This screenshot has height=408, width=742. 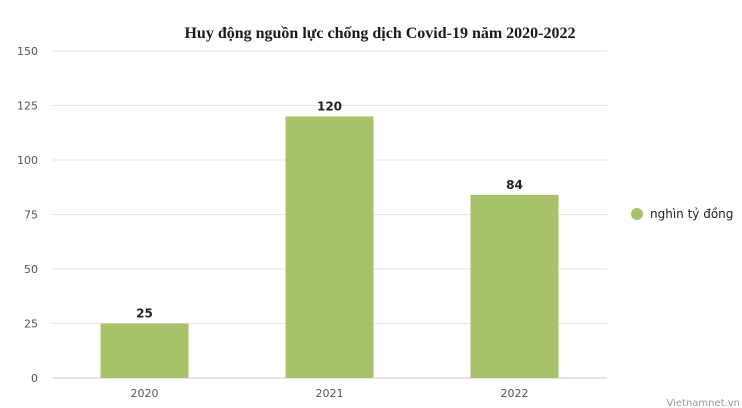 I want to click on source-credit: Vietnamnet.vn, so click(x=703, y=403).